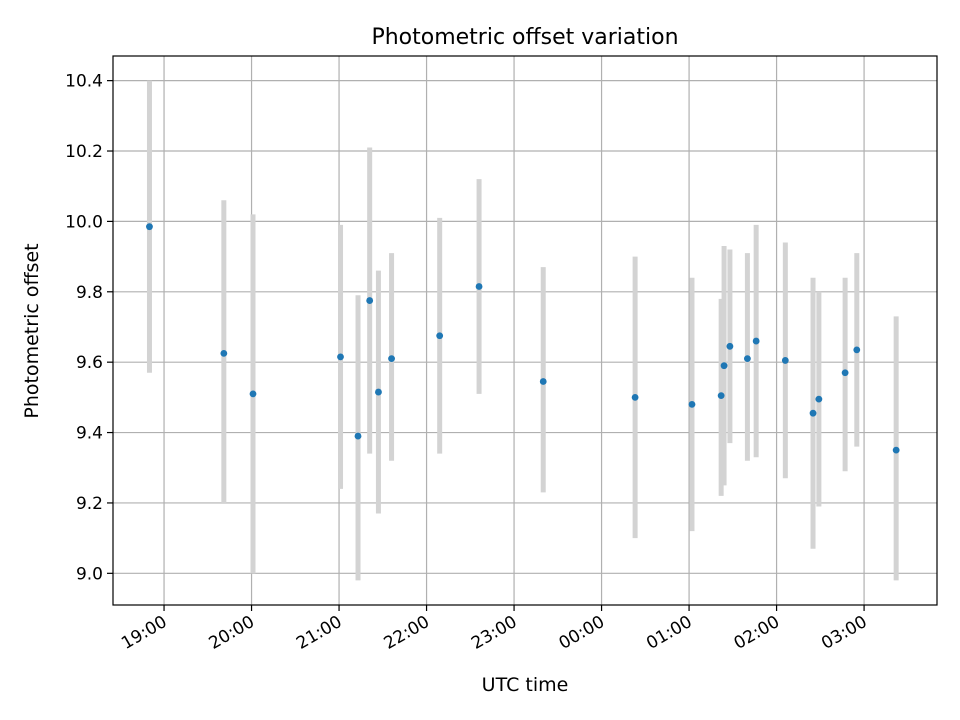 The image size is (960, 720). Describe the element at coordinates (84, 152) in the screenshot. I see `y-tick-label: 10.2` at that location.